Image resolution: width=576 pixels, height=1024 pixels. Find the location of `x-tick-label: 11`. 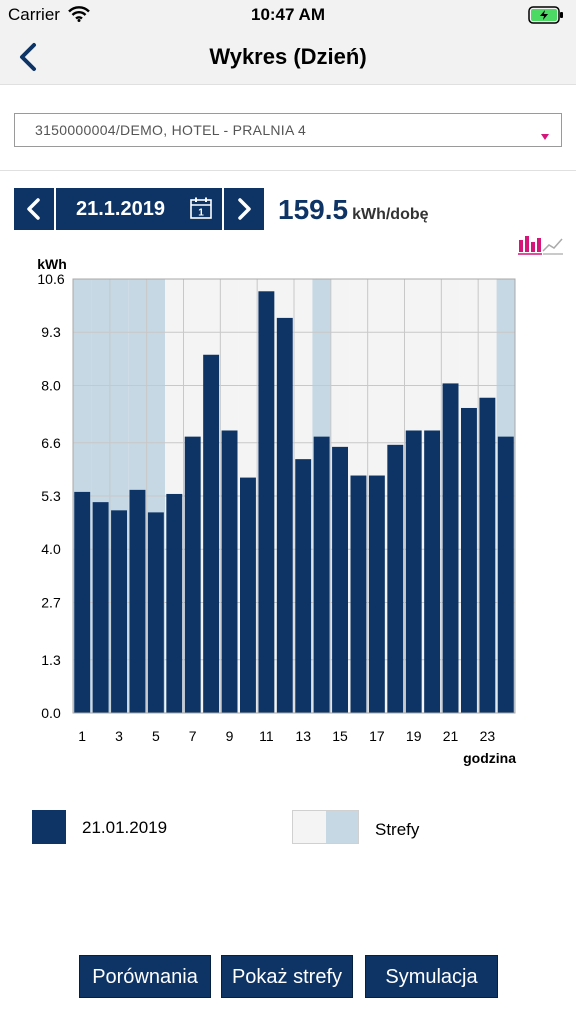

x-tick-label: 11 is located at coordinates (266, 736).